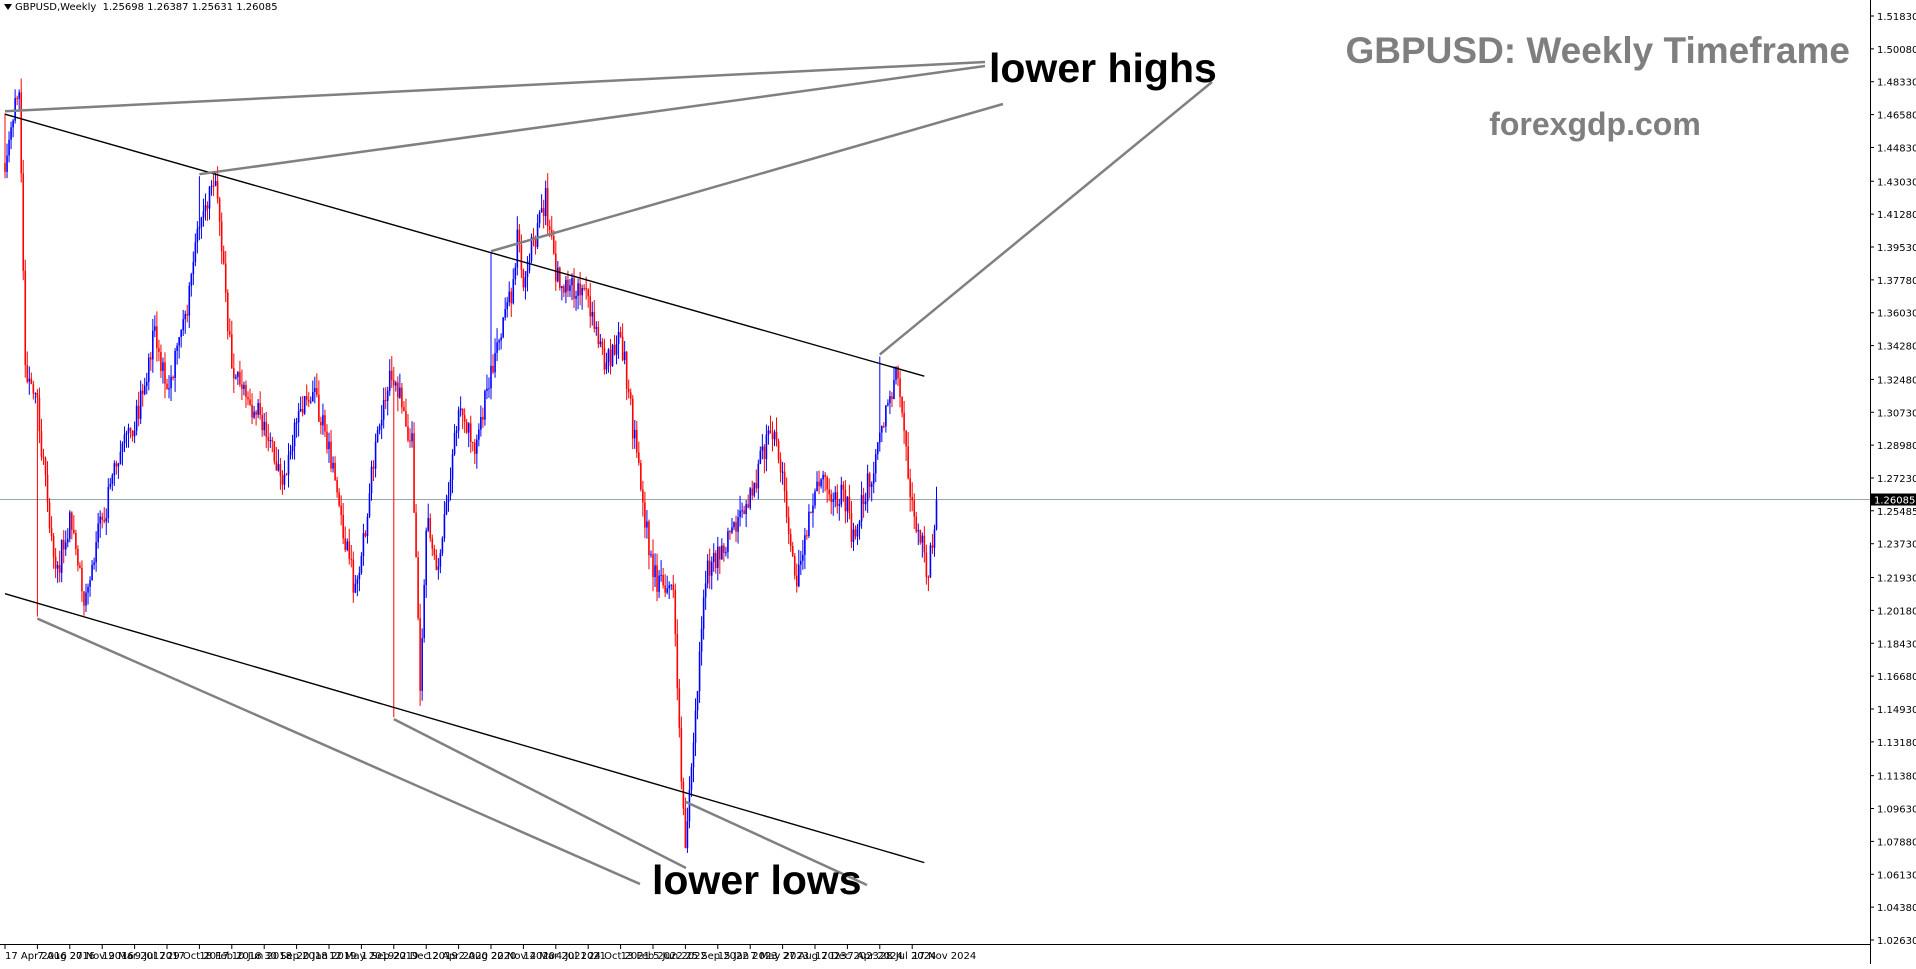  What do you see at coordinates (847, 956) in the screenshot?
I see `time-tick-label: 17 Dec 2023` at bounding box center [847, 956].